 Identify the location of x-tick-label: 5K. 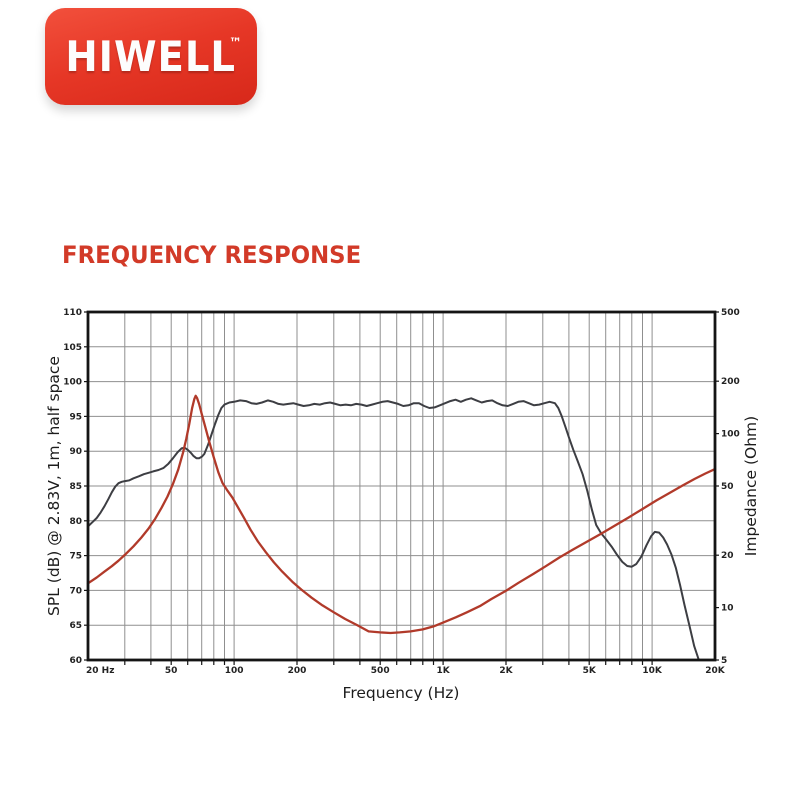
(590, 671).